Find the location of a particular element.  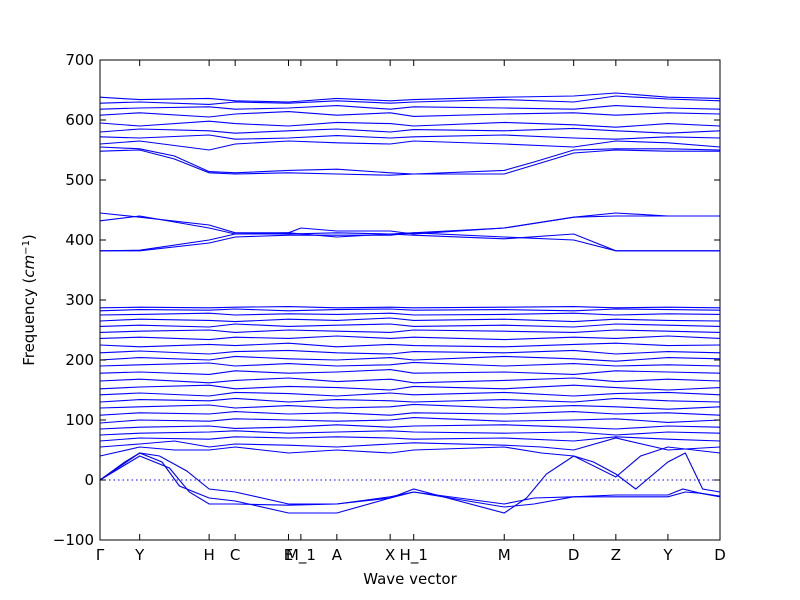

x-tick-label: H is located at coordinates (208, 555).